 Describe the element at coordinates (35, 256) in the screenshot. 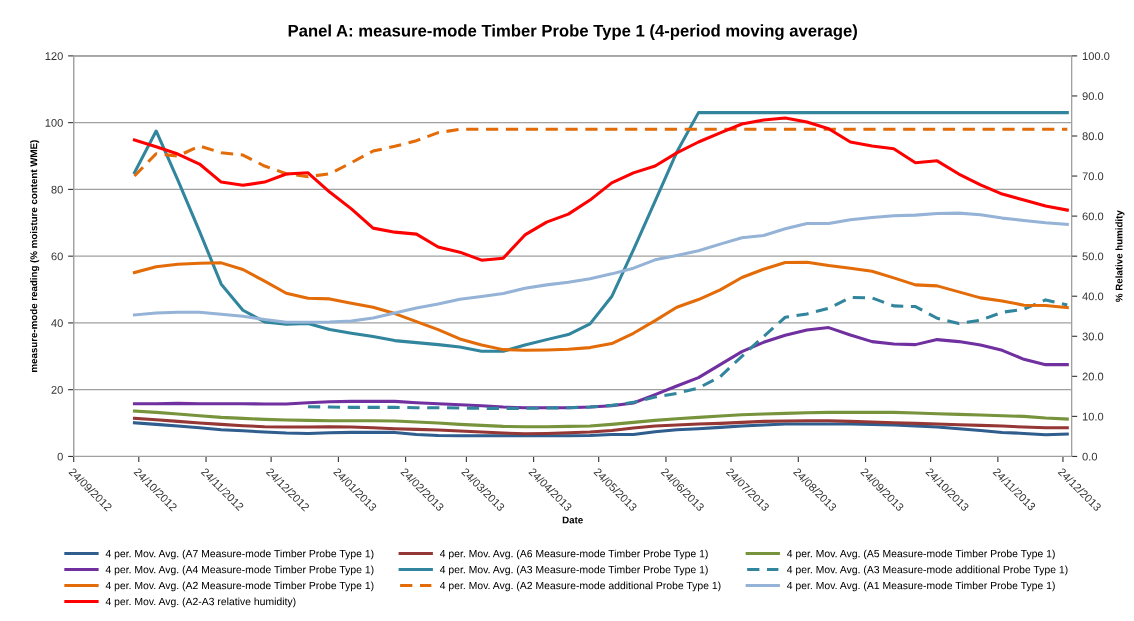

I see `y-axis-title: measure-mode reading (% moisture content WME)` at that location.